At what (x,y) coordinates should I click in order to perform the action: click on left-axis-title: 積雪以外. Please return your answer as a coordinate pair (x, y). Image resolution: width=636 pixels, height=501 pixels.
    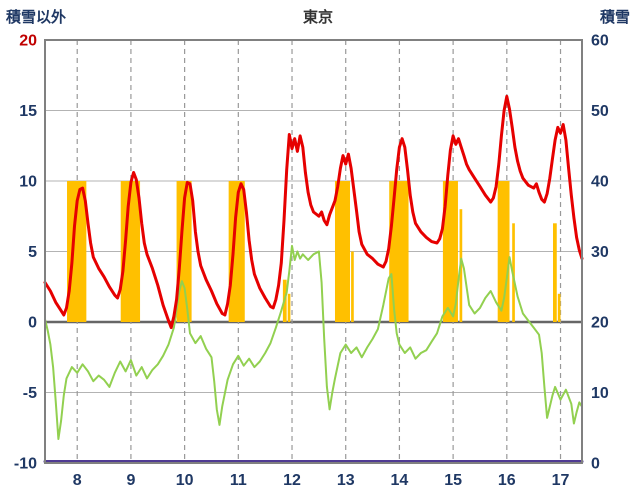
    Looking at the image, I should click on (36, 17).